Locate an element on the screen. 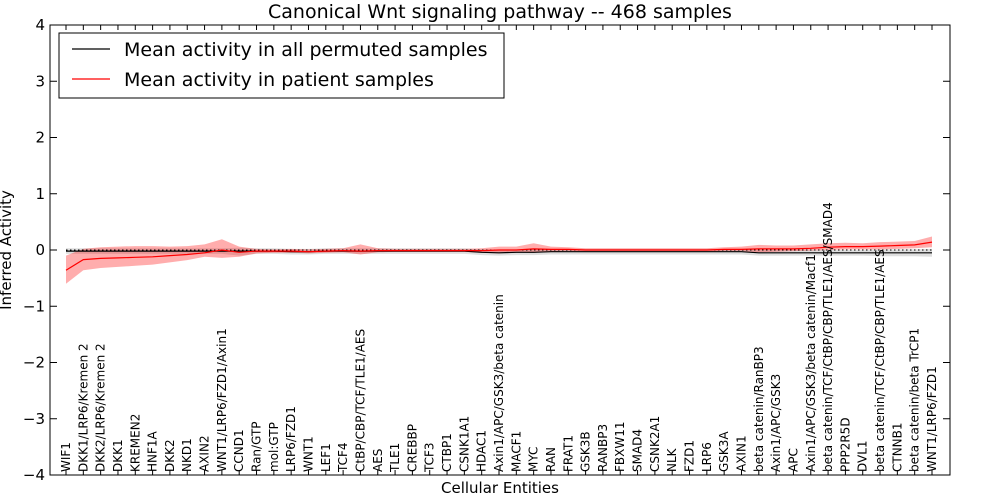 This screenshot has height=500, width=1000. confidence-bands is located at coordinates (499, 260).